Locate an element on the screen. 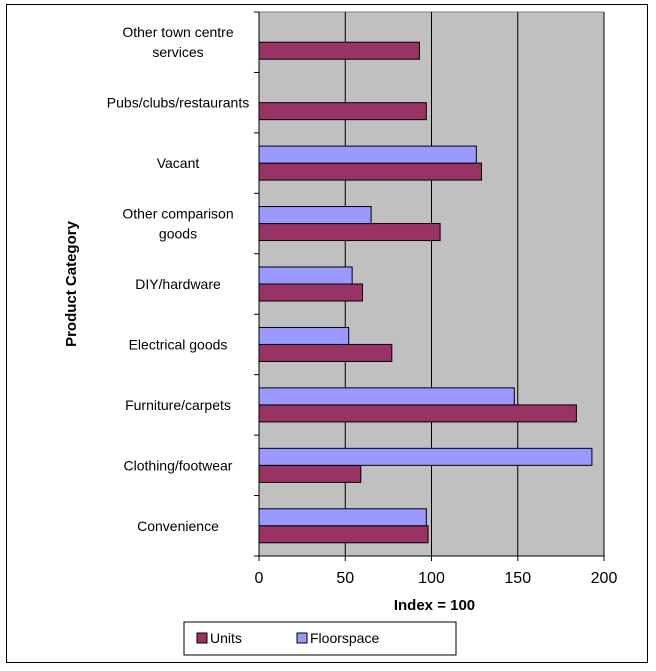 Image resolution: width=656 pixels, height=671 pixels. category-label-5-0: Other comparison is located at coordinates (177, 214).